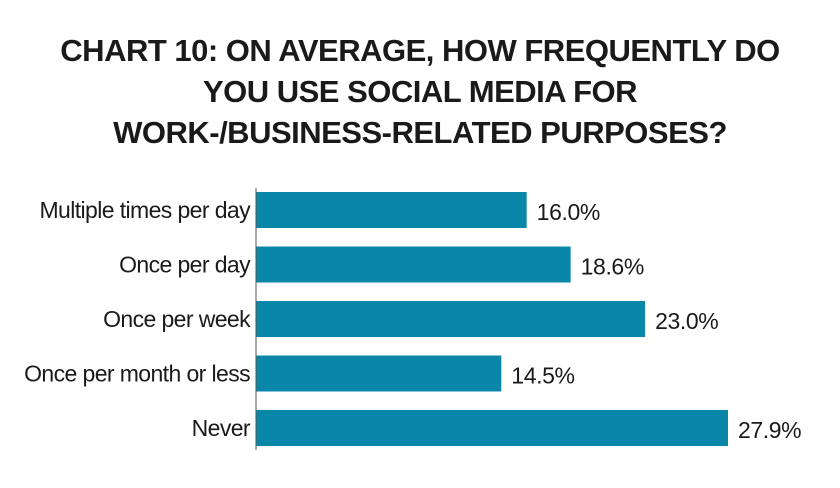 The width and height of the screenshot is (840, 488). Describe the element at coordinates (769, 430) in the screenshot. I see `value-label-4: 27.9%` at that location.